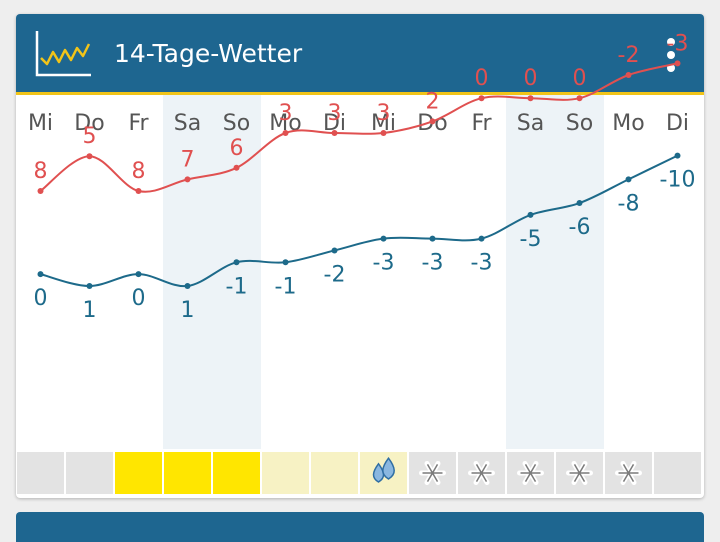 This screenshot has height=542, width=720. I want to click on max-temp-label: -3, so click(678, 43).